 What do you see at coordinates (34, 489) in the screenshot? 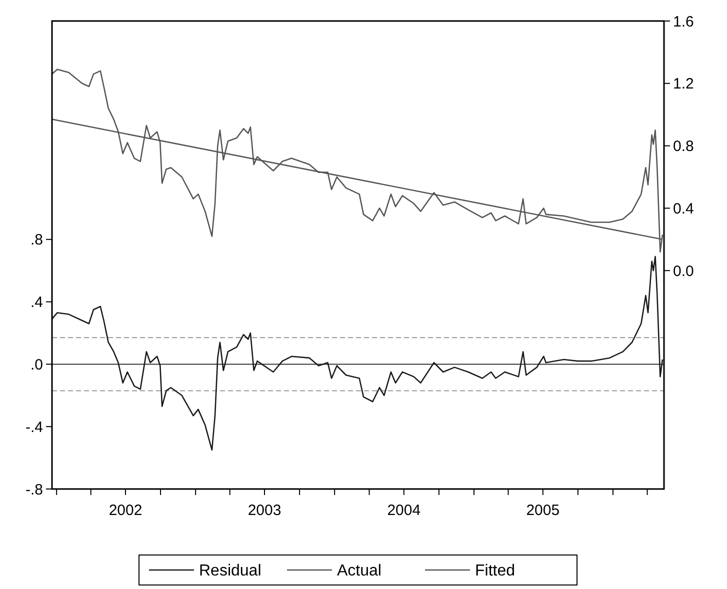
I see `y-tick-label: -.8` at bounding box center [34, 489].